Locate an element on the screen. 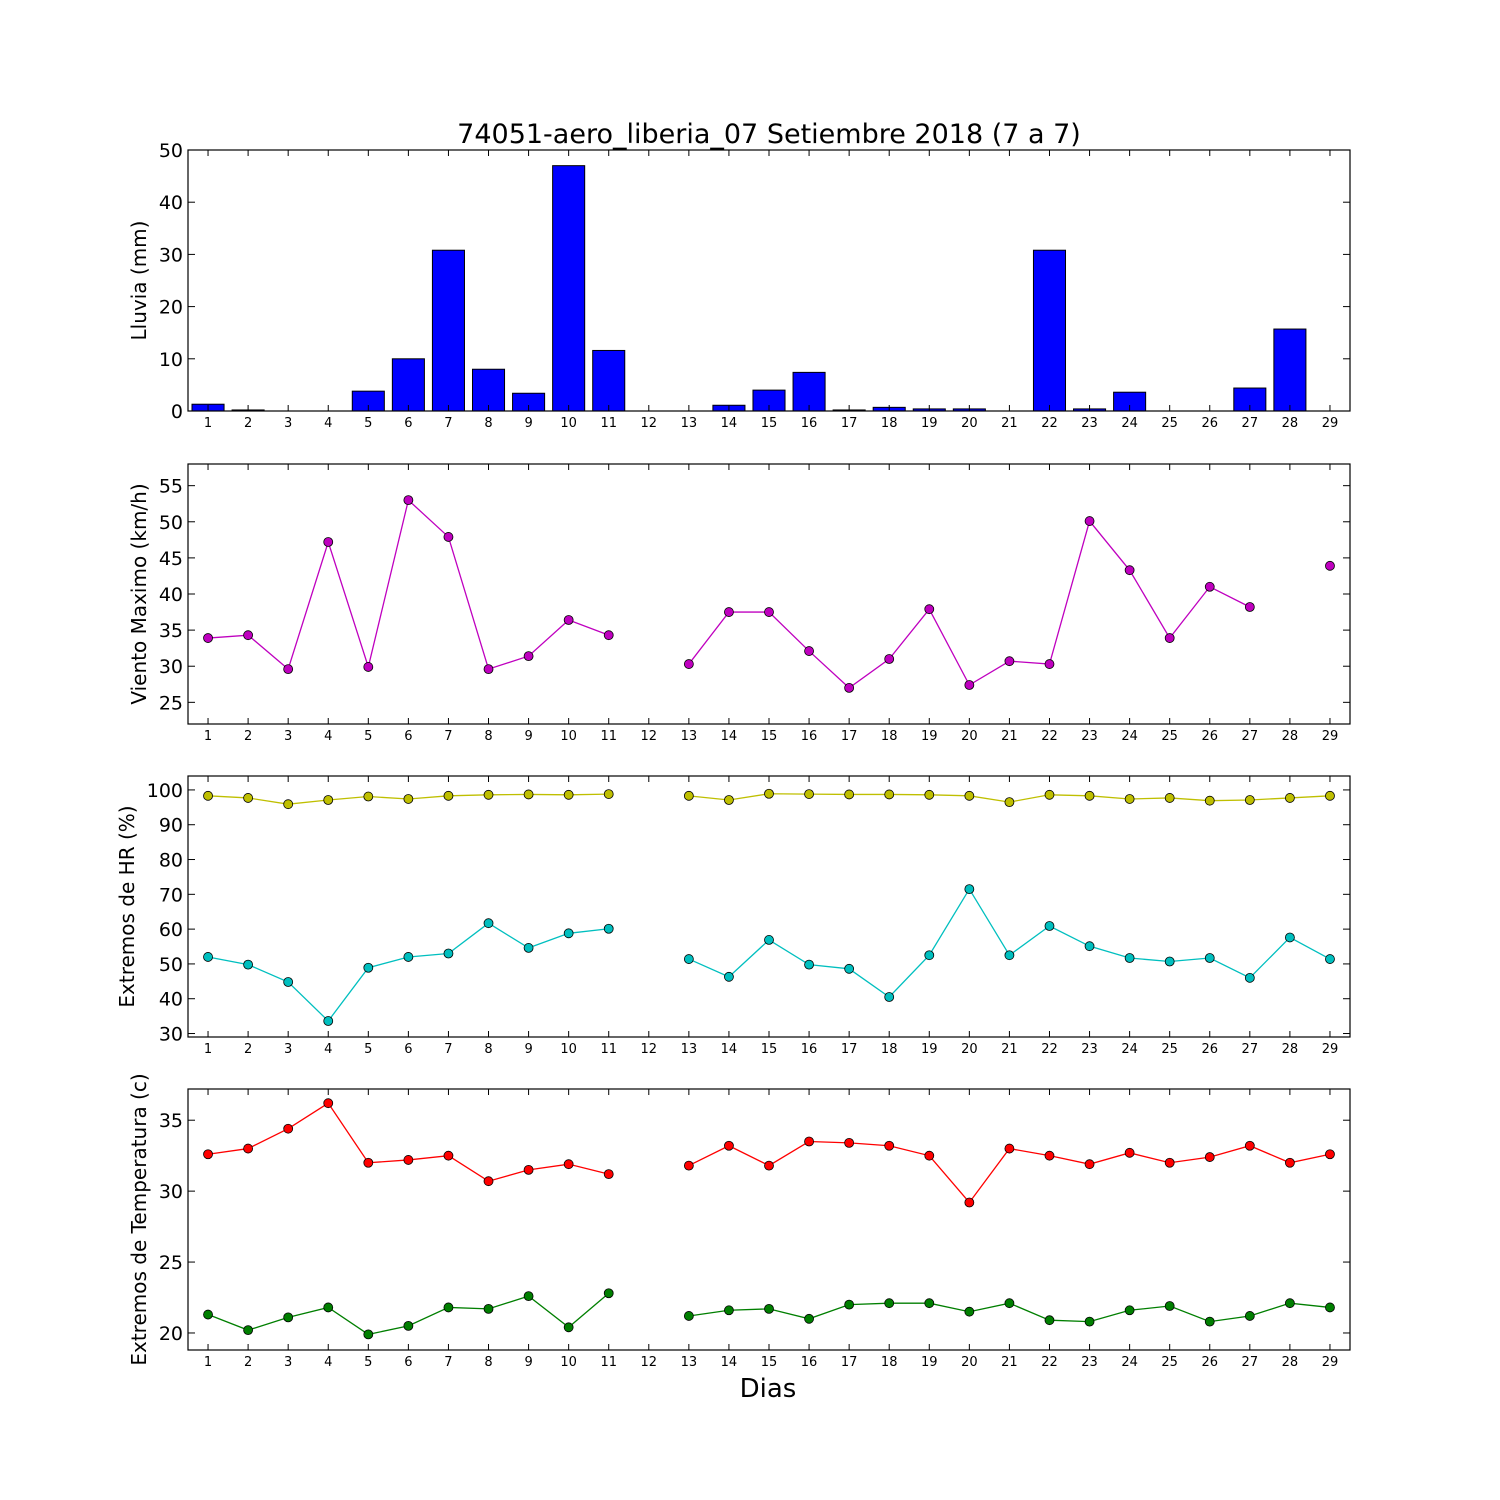  x-tick-label: 3 is located at coordinates (288, 1362).